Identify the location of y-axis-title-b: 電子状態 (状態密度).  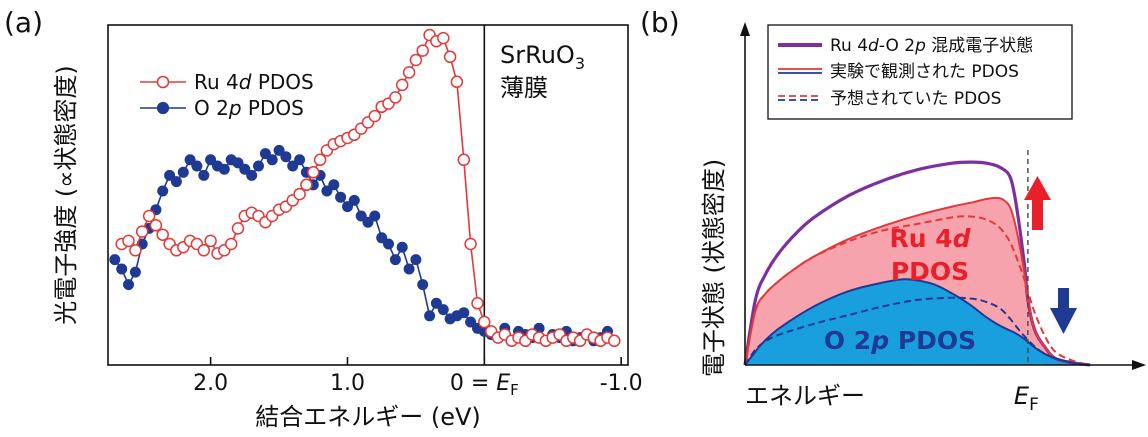
(714, 268).